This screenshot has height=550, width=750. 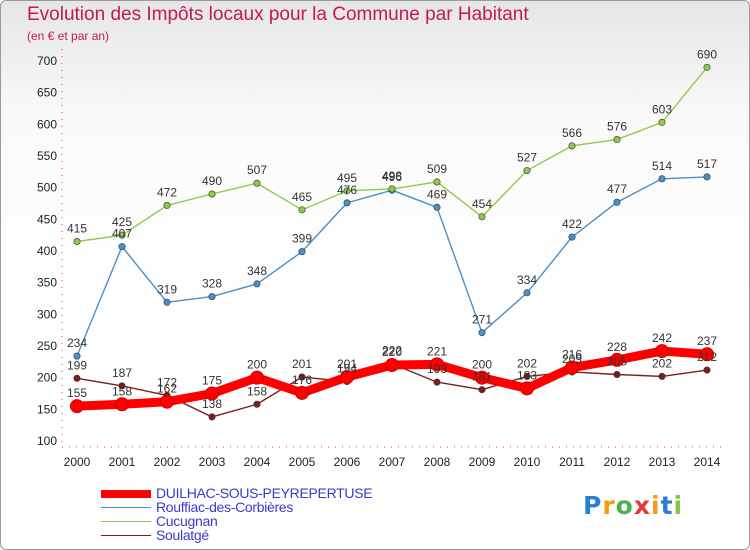 I want to click on logo-letter: r, so click(x=609, y=505).